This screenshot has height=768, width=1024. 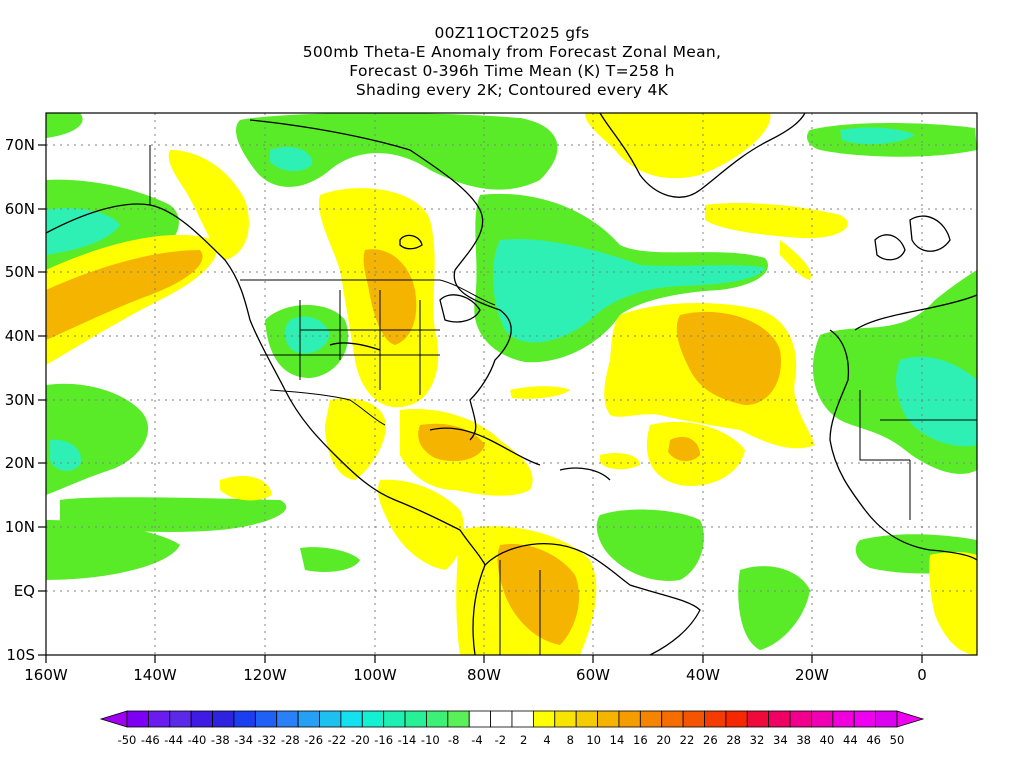 I want to click on colorbar-label: -40, so click(x=197, y=740).